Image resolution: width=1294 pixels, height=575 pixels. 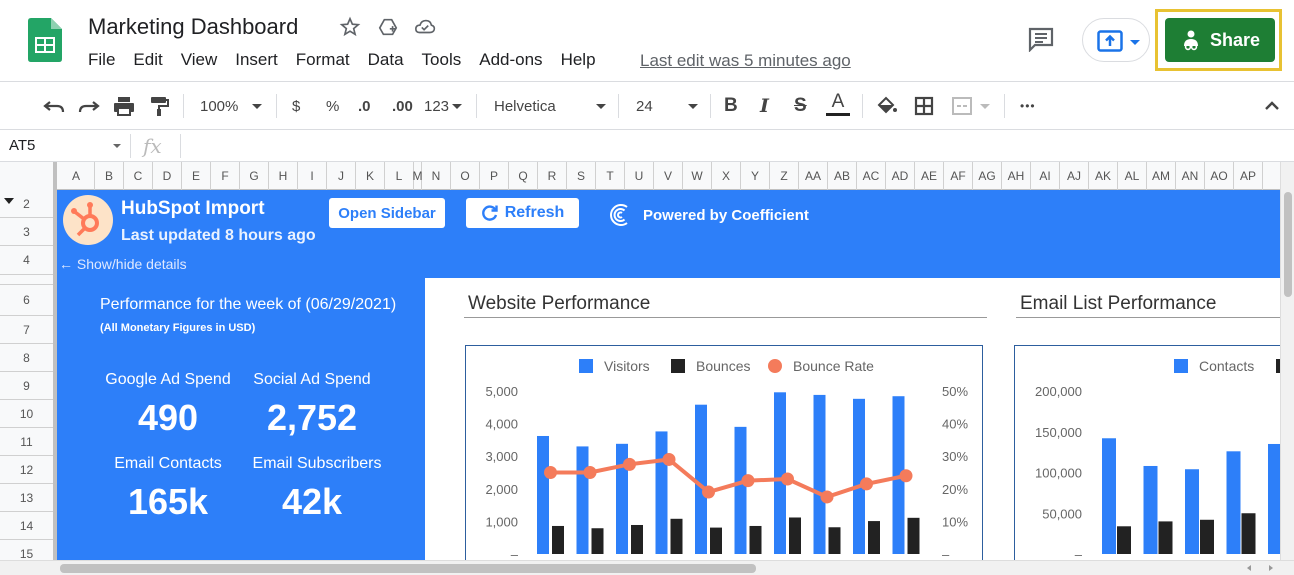 What do you see at coordinates (900, 176) in the screenshot?
I see `column-header: AD` at bounding box center [900, 176].